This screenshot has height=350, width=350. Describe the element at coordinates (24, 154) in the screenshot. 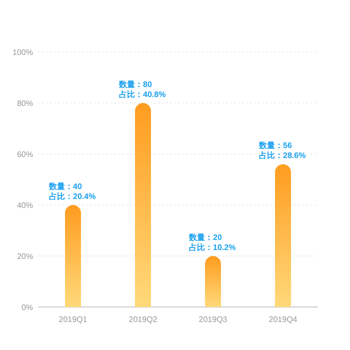

I see `y-tick-label: 60%` at that location.